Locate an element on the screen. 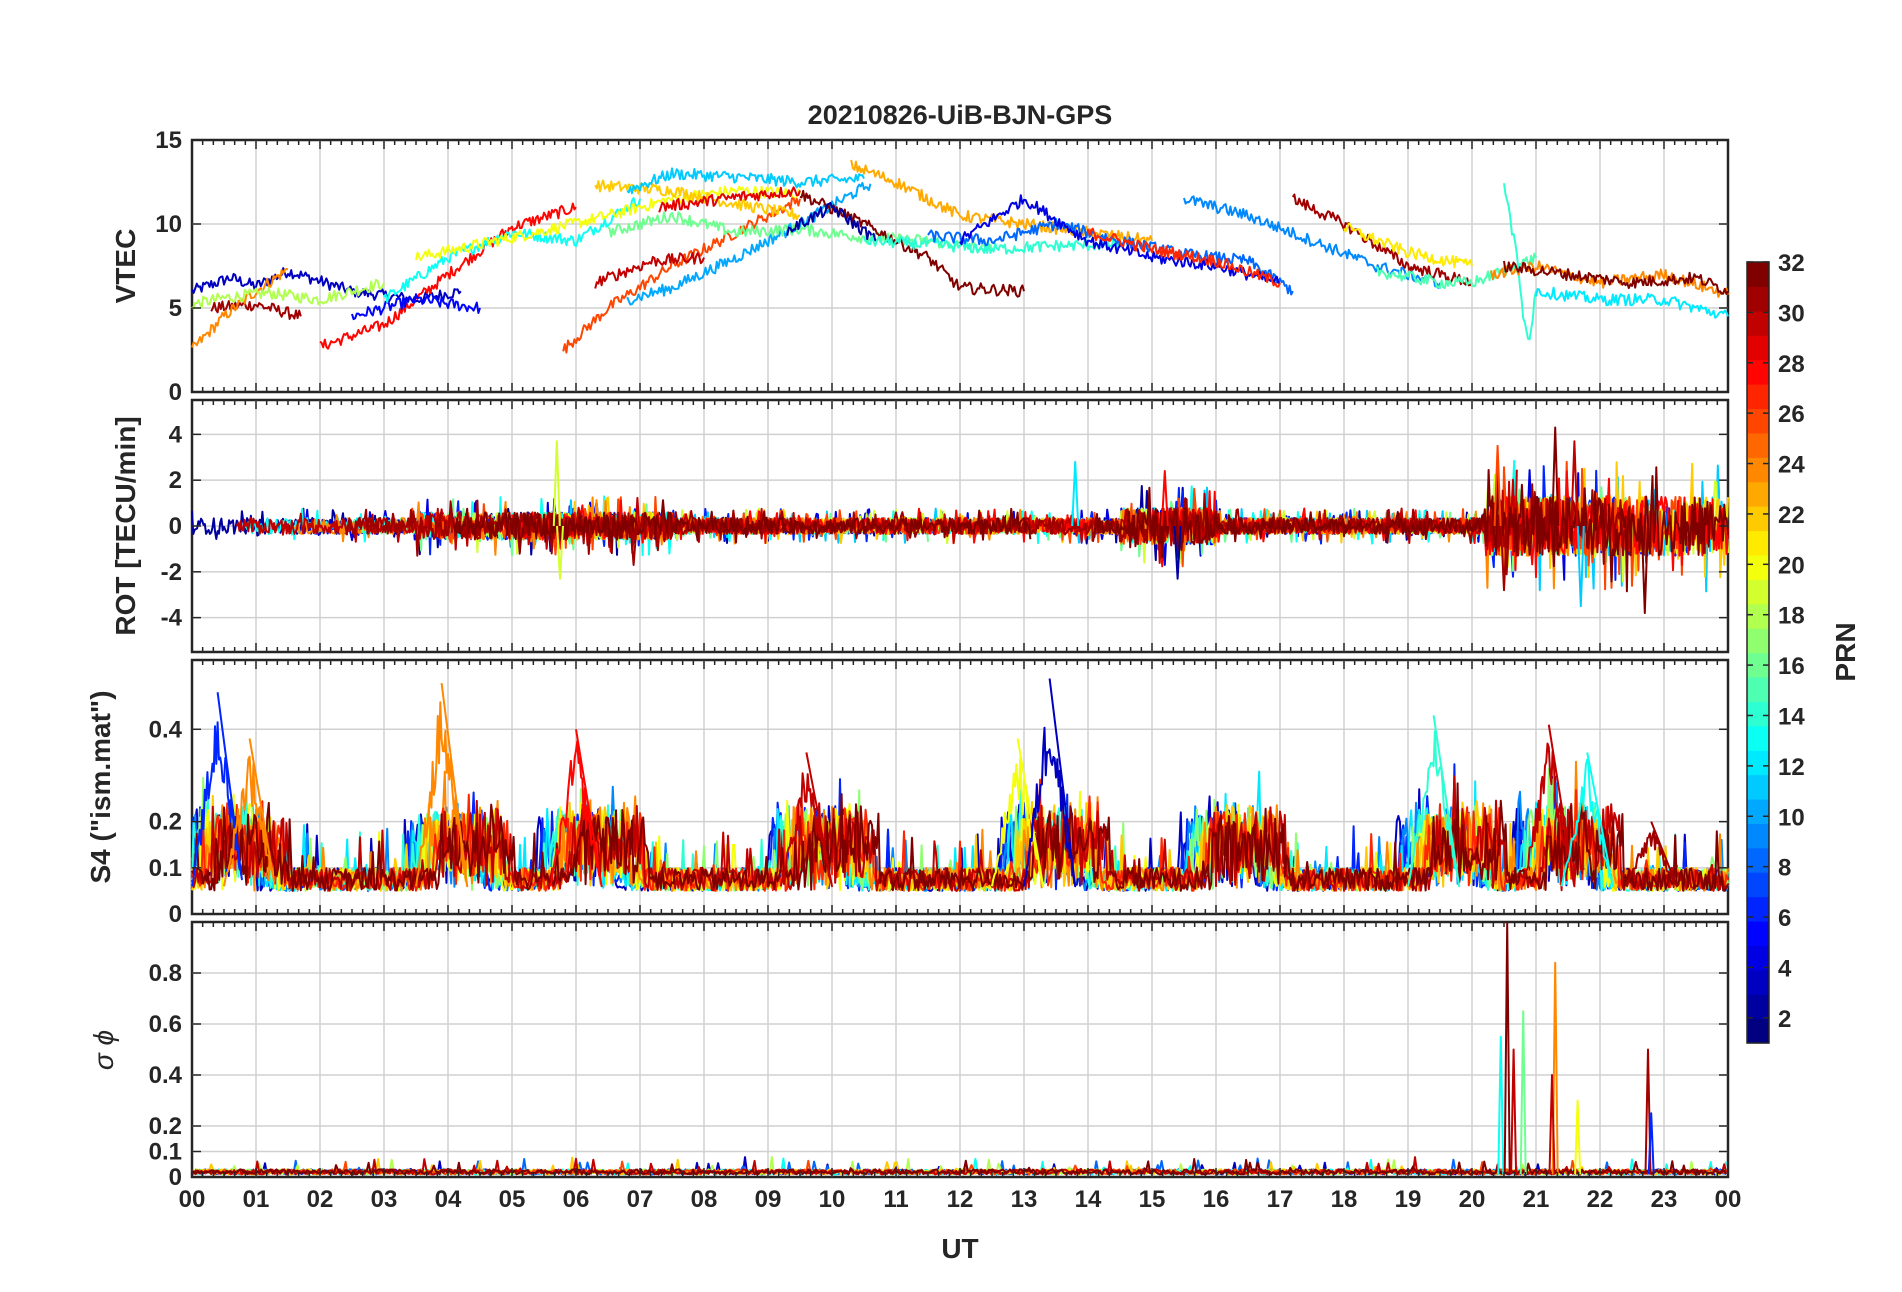 This screenshot has height=1292, width=1902. x-tick-label: 16 is located at coordinates (1216, 1199).